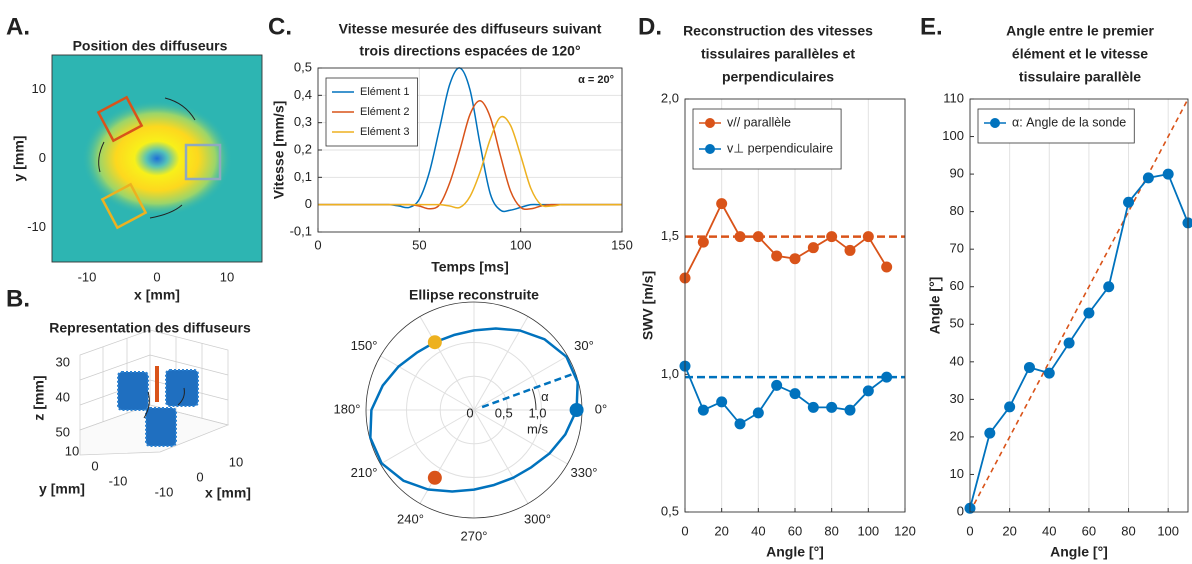 This screenshot has width=1192, height=564. Describe the element at coordinates (154, 392) in the screenshot. I see `scatter-3d` at that location.